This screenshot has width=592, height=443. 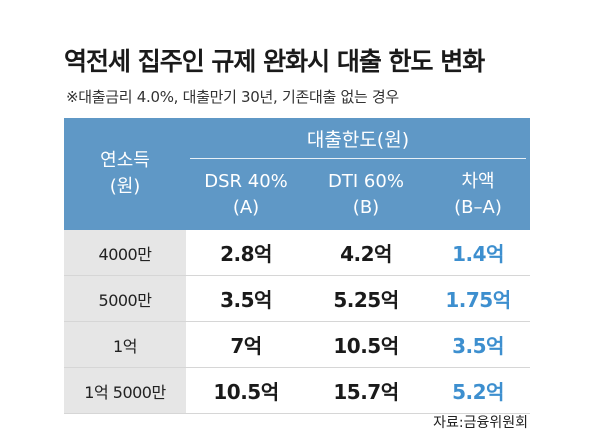 What do you see at coordinates (246, 181) in the screenshot?
I see `dsr-header-line1: DSR 40%` at bounding box center [246, 181].